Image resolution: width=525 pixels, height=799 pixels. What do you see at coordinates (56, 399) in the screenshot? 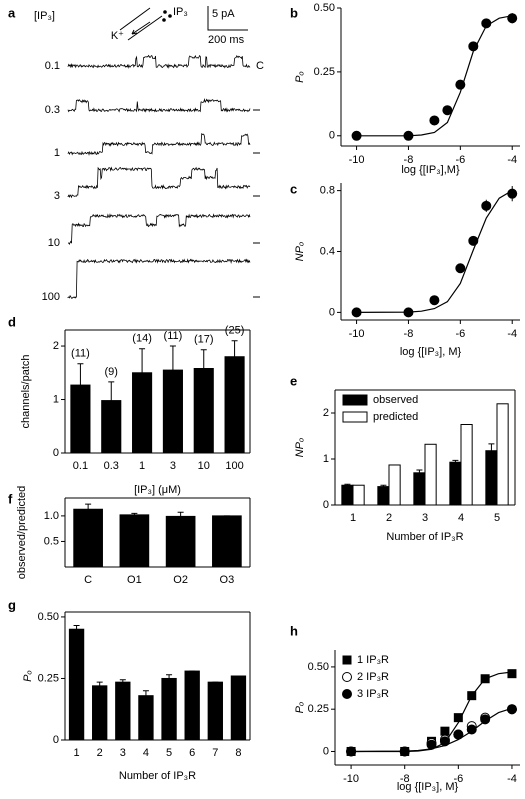
I see `y-tick-label: 1` at bounding box center [56, 399].